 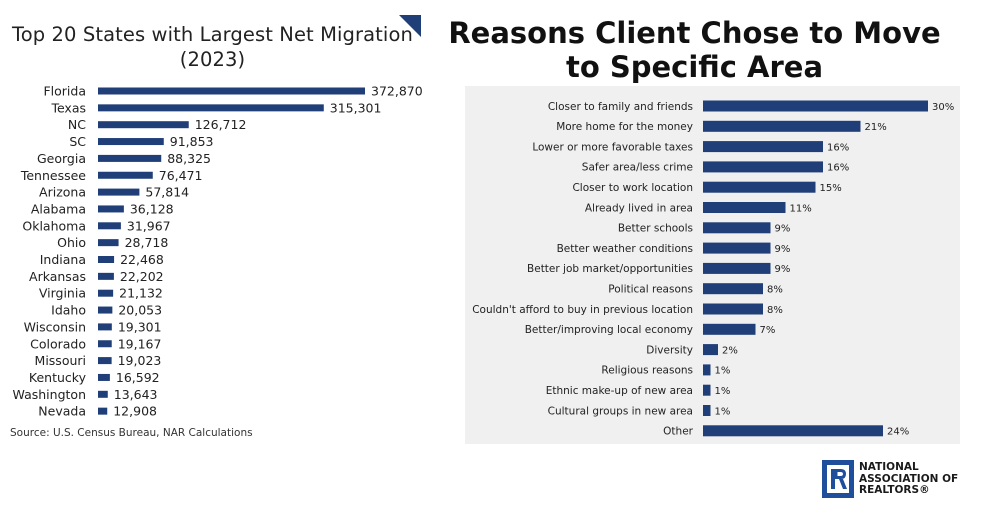 What do you see at coordinates (737, 248) in the screenshot?
I see `reason-bar-better-weather-conditions` at bounding box center [737, 248].